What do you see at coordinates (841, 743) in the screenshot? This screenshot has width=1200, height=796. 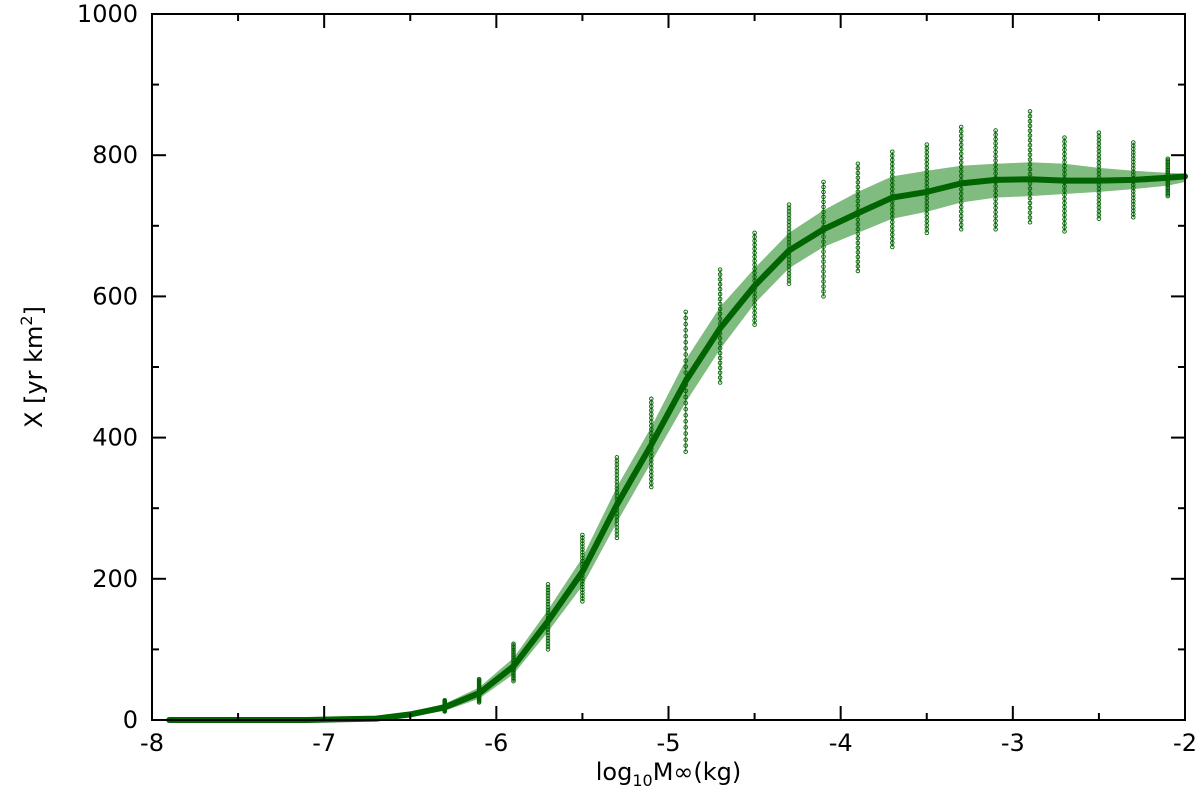 I see `x-tick-label: -4` at bounding box center [841, 743].